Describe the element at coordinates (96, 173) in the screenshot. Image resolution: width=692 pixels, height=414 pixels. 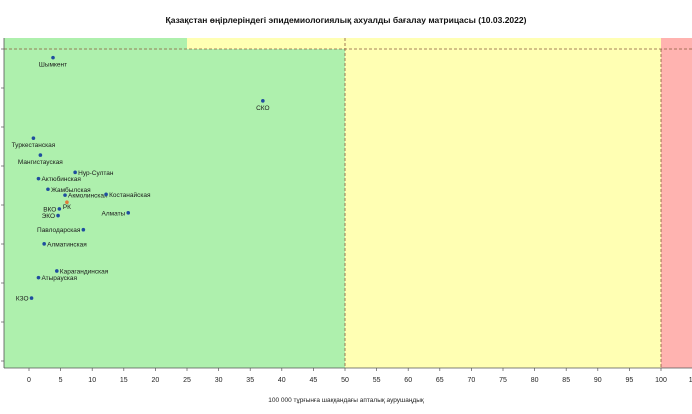
I see `point-label: Нур-Султан` at that location.